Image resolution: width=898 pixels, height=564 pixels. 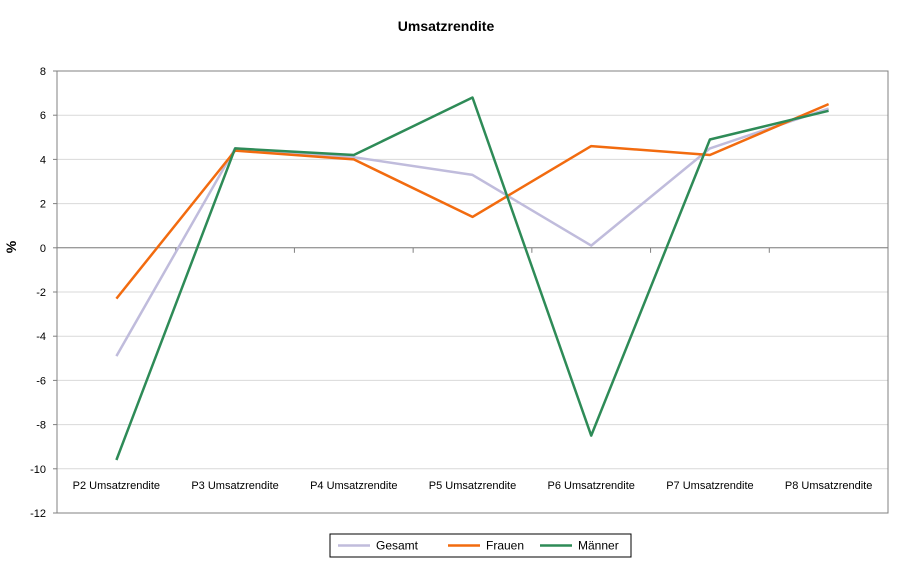 What do you see at coordinates (43, 116) in the screenshot?
I see `y-tick-label: 6` at bounding box center [43, 116].